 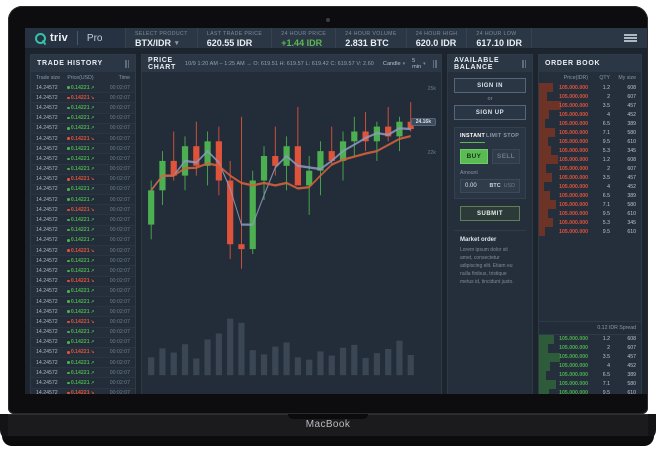 I want to click on amount-input: 0.00 BTC USD, so click(x=490, y=186).